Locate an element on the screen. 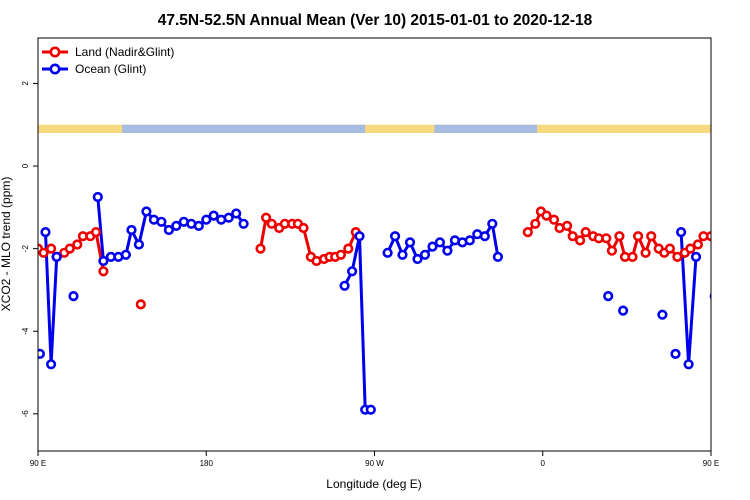 The image size is (750, 500). land-ocean-mask is located at coordinates (374, 128).